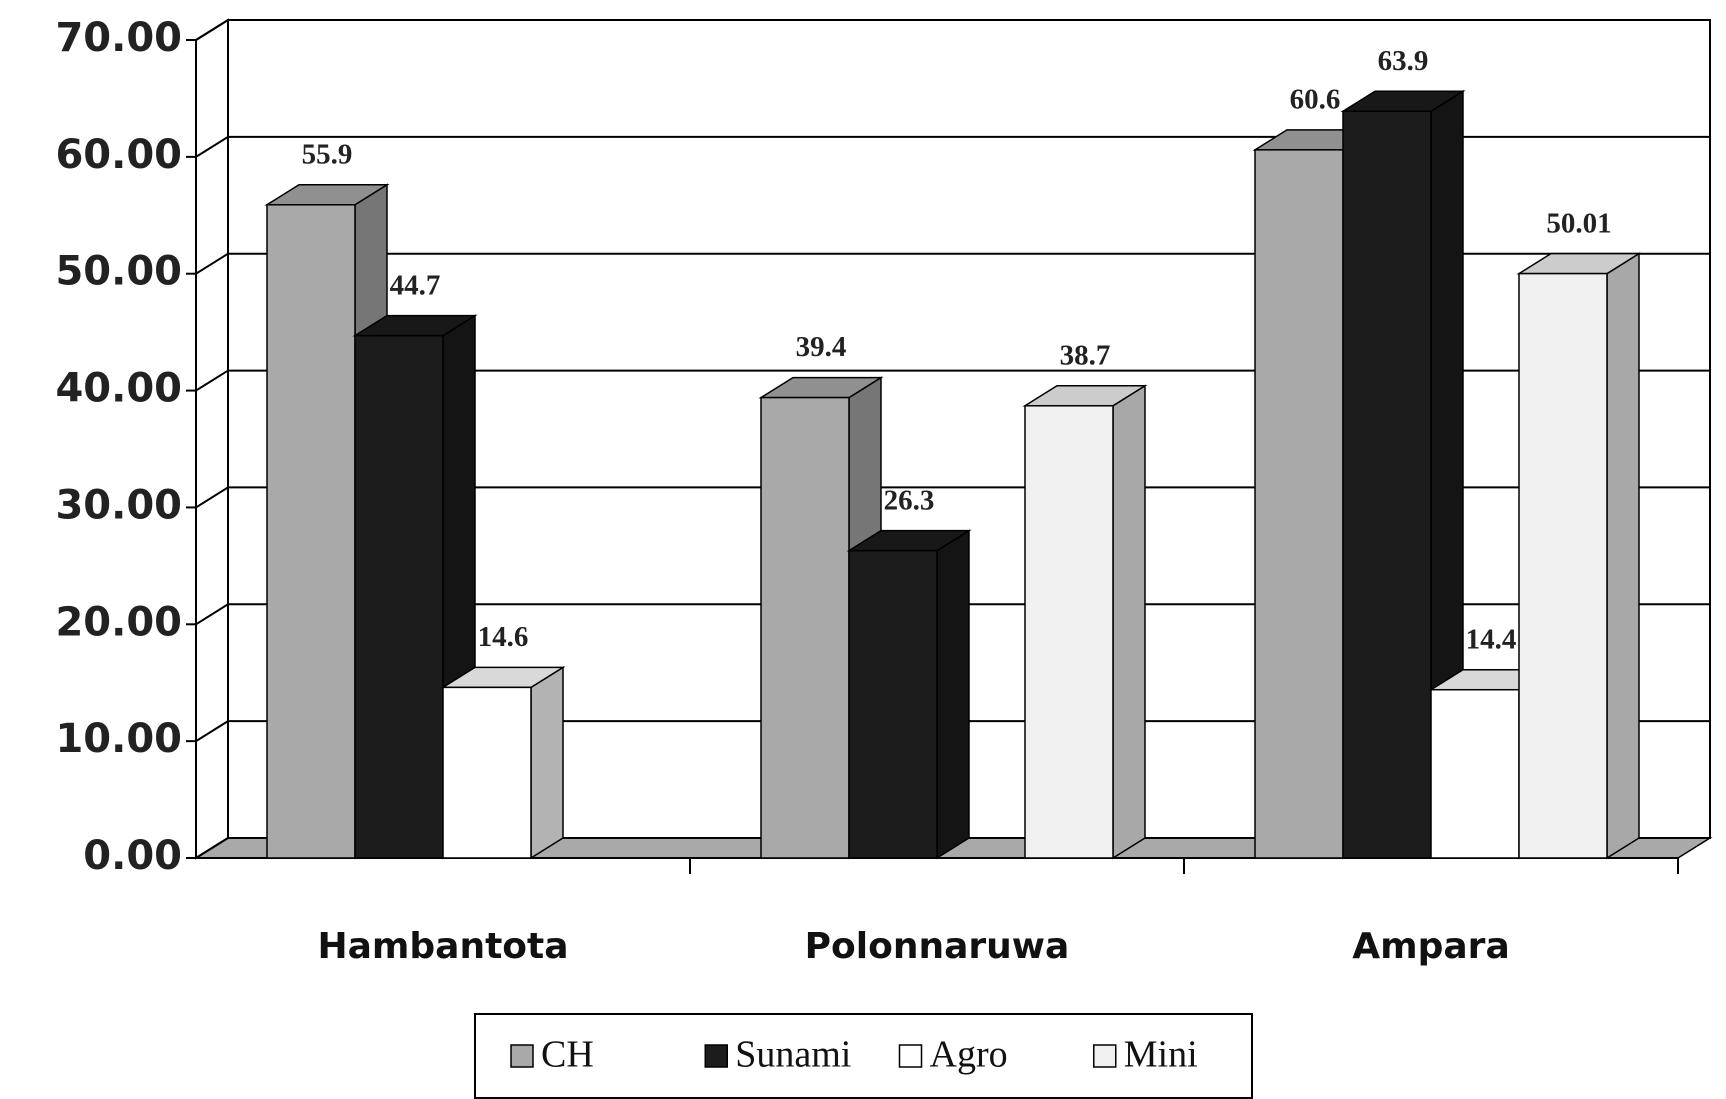 The width and height of the screenshot is (1726, 1099). I want to click on value-label: 50.01, so click(1578, 223).